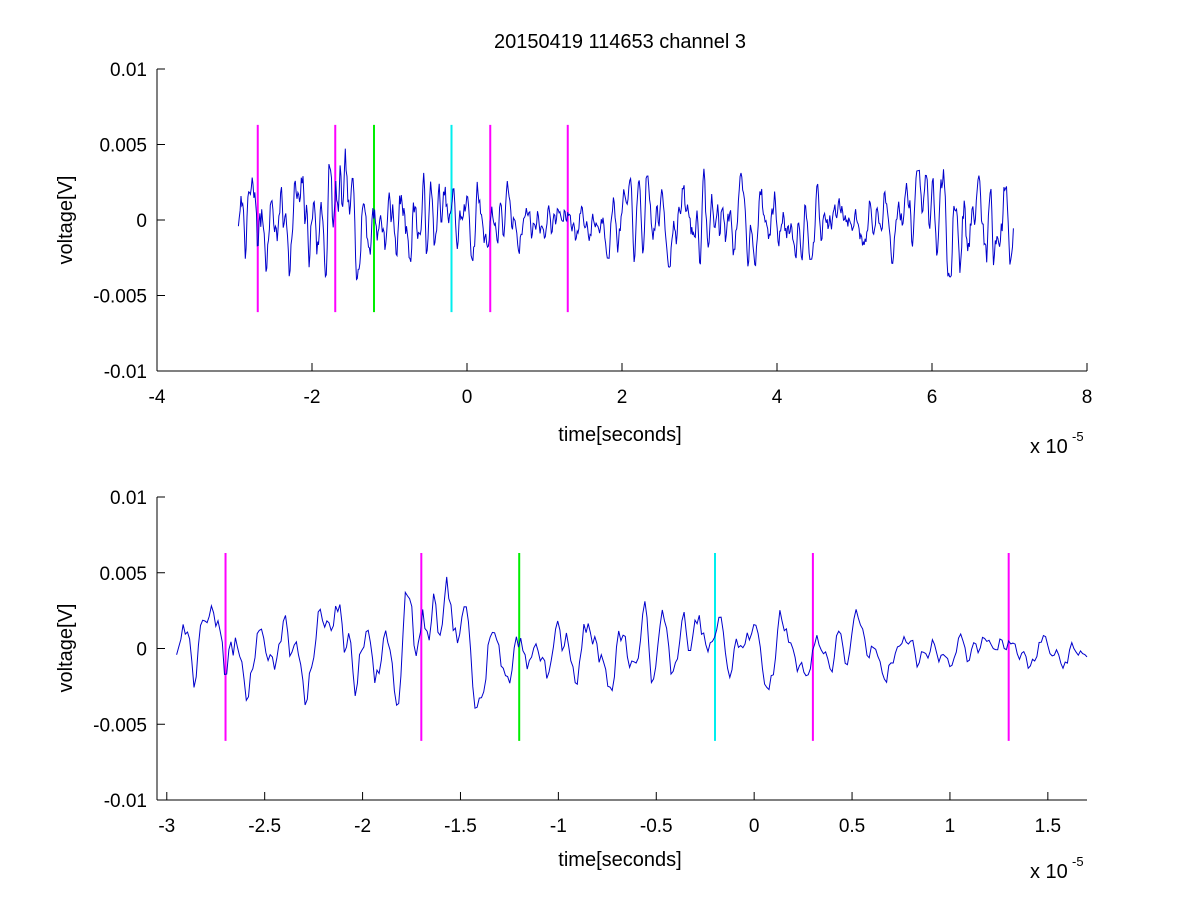 This screenshot has height=901, width=1200. I want to click on top-plot-x-multiplier: x 10 -5, so click(1057, 443).